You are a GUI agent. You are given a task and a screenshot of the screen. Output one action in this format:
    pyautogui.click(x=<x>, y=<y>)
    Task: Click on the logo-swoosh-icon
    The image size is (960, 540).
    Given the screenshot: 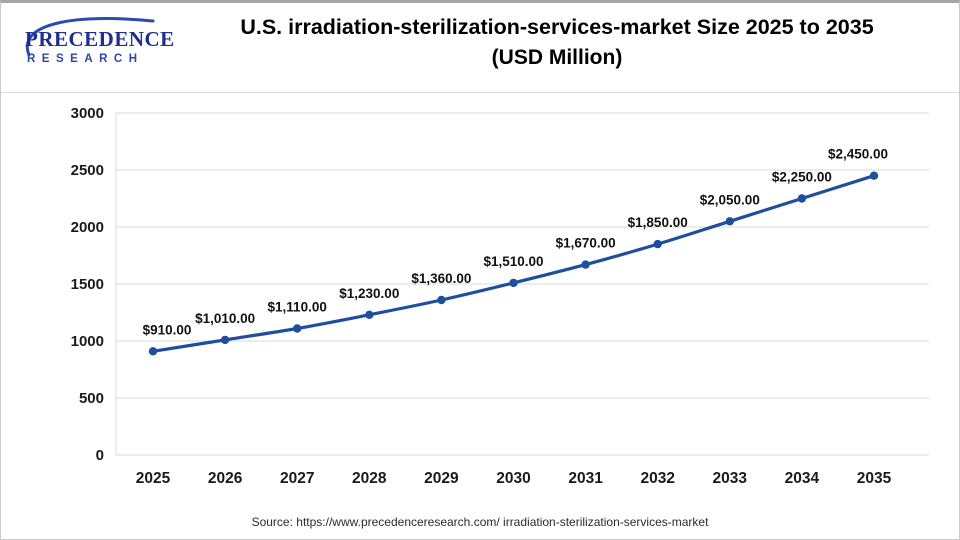 What is the action you would take?
    pyautogui.click(x=90, y=37)
    